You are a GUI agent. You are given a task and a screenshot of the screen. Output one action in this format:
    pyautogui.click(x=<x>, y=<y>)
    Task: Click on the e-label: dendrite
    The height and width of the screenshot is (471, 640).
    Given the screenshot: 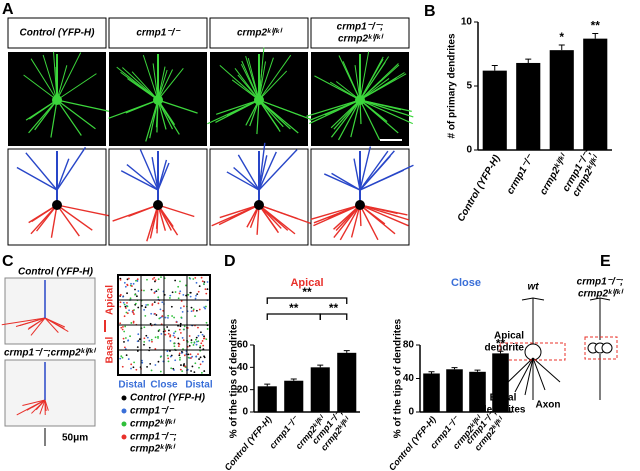 What is the action you would take?
    pyautogui.click(x=505, y=348)
    